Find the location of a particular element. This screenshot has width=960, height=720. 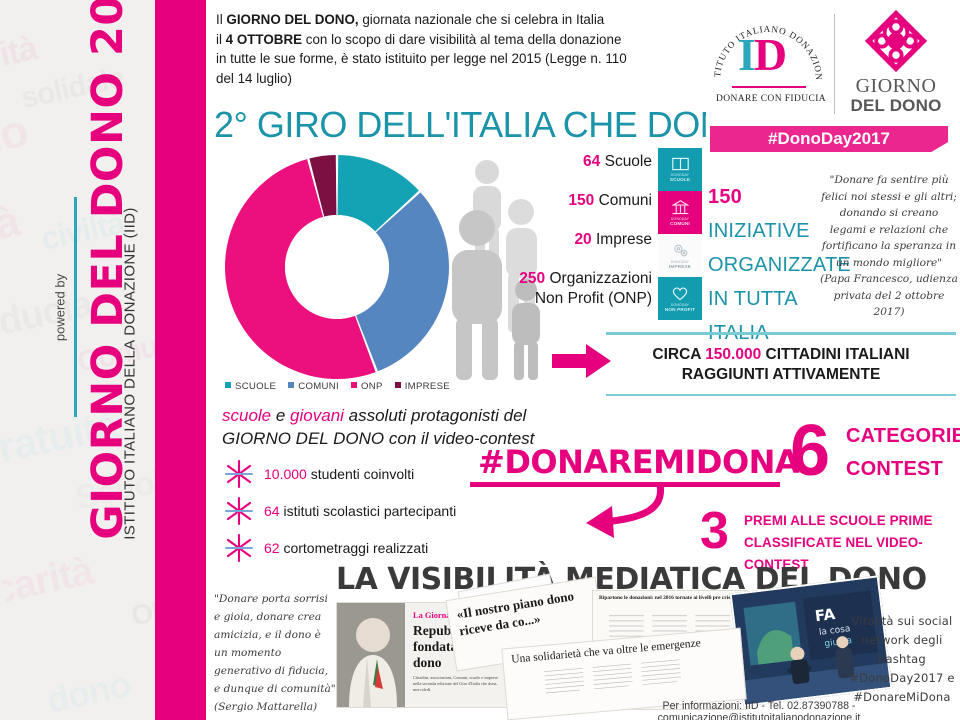

legend-label-scuole: SCUOLE is located at coordinates (256, 386).